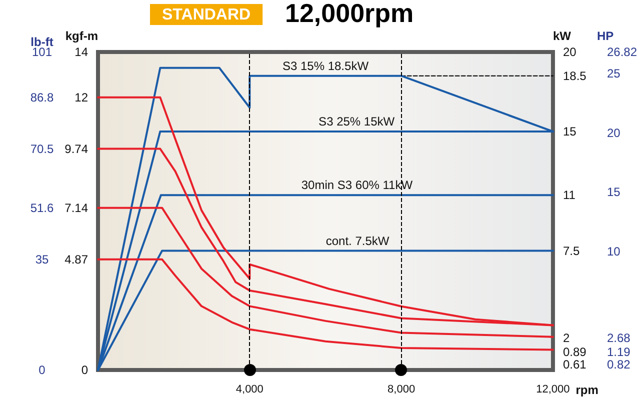 Image resolution: width=640 pixels, height=400 pixels. What do you see at coordinates (206, 15) in the screenshot?
I see `chart-subtitle: STANDARD` at bounding box center [206, 15].